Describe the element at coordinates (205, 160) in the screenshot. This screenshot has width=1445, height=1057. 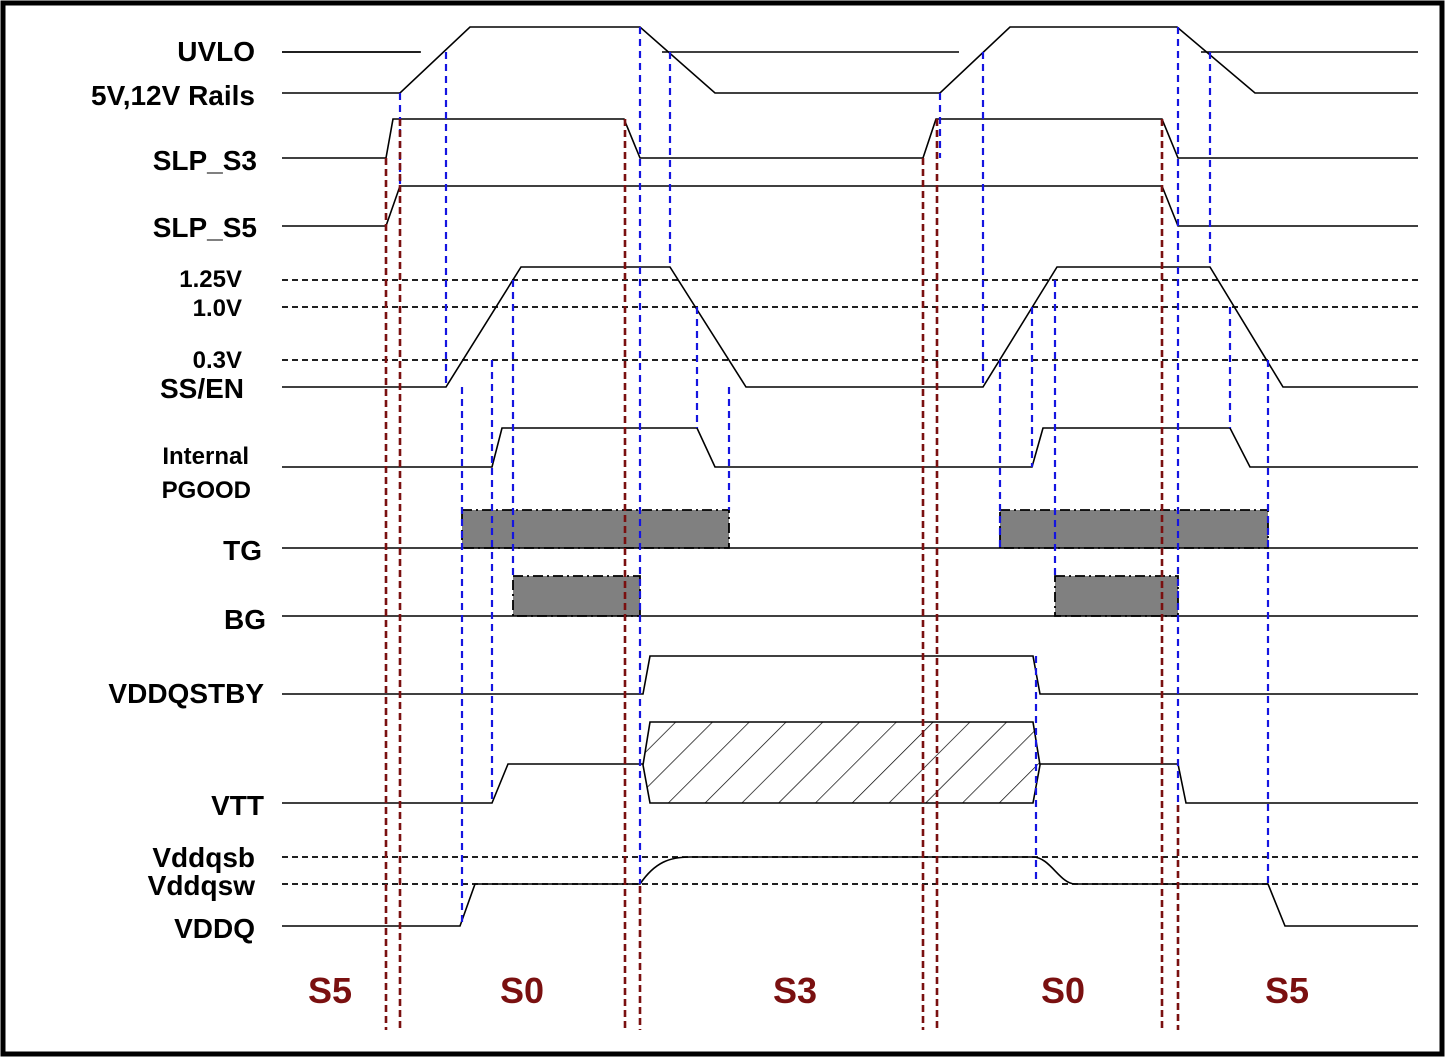
I see `label-slp-s3: SLP_S3` at that location.